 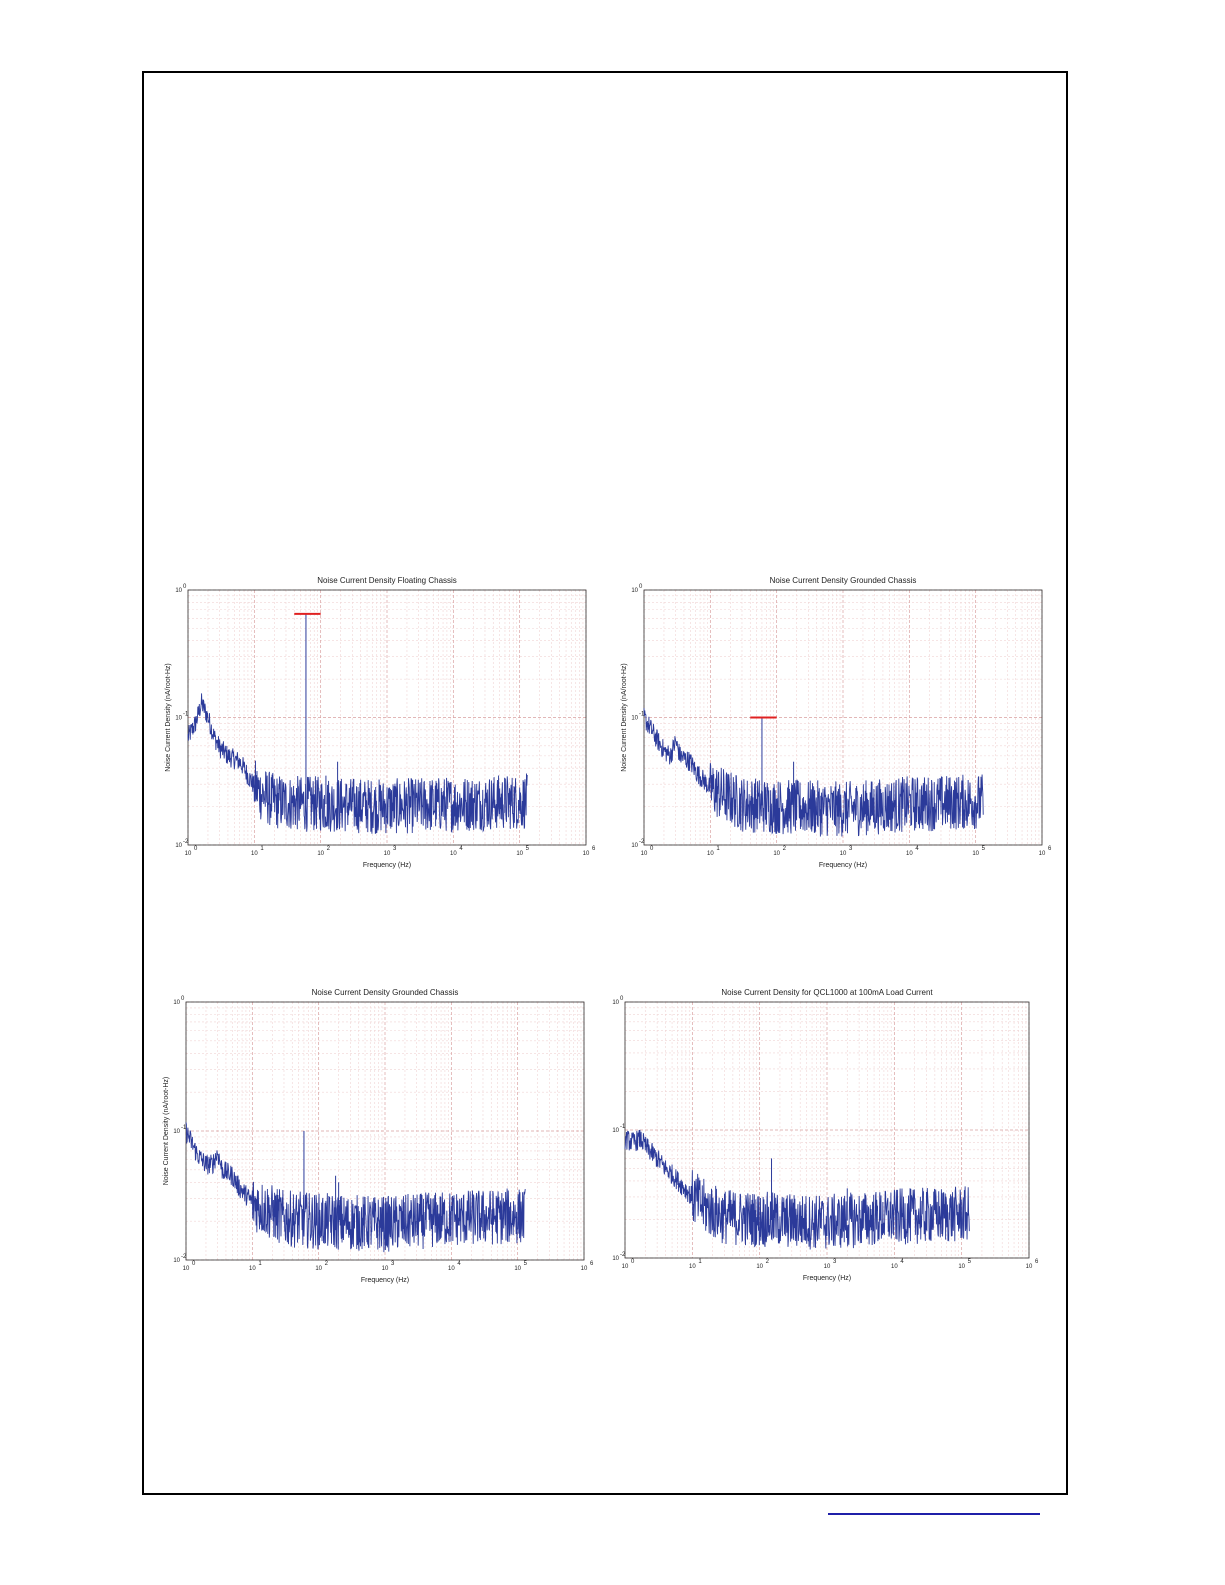 I want to click on footer-link-underline, so click(x=934, y=1514).